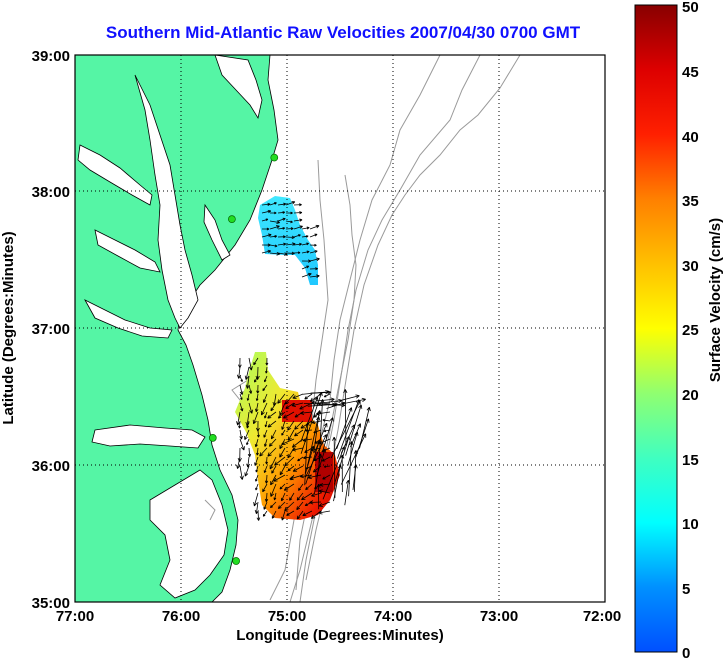  I want to click on x-tick: 74:00, so click(393, 616).